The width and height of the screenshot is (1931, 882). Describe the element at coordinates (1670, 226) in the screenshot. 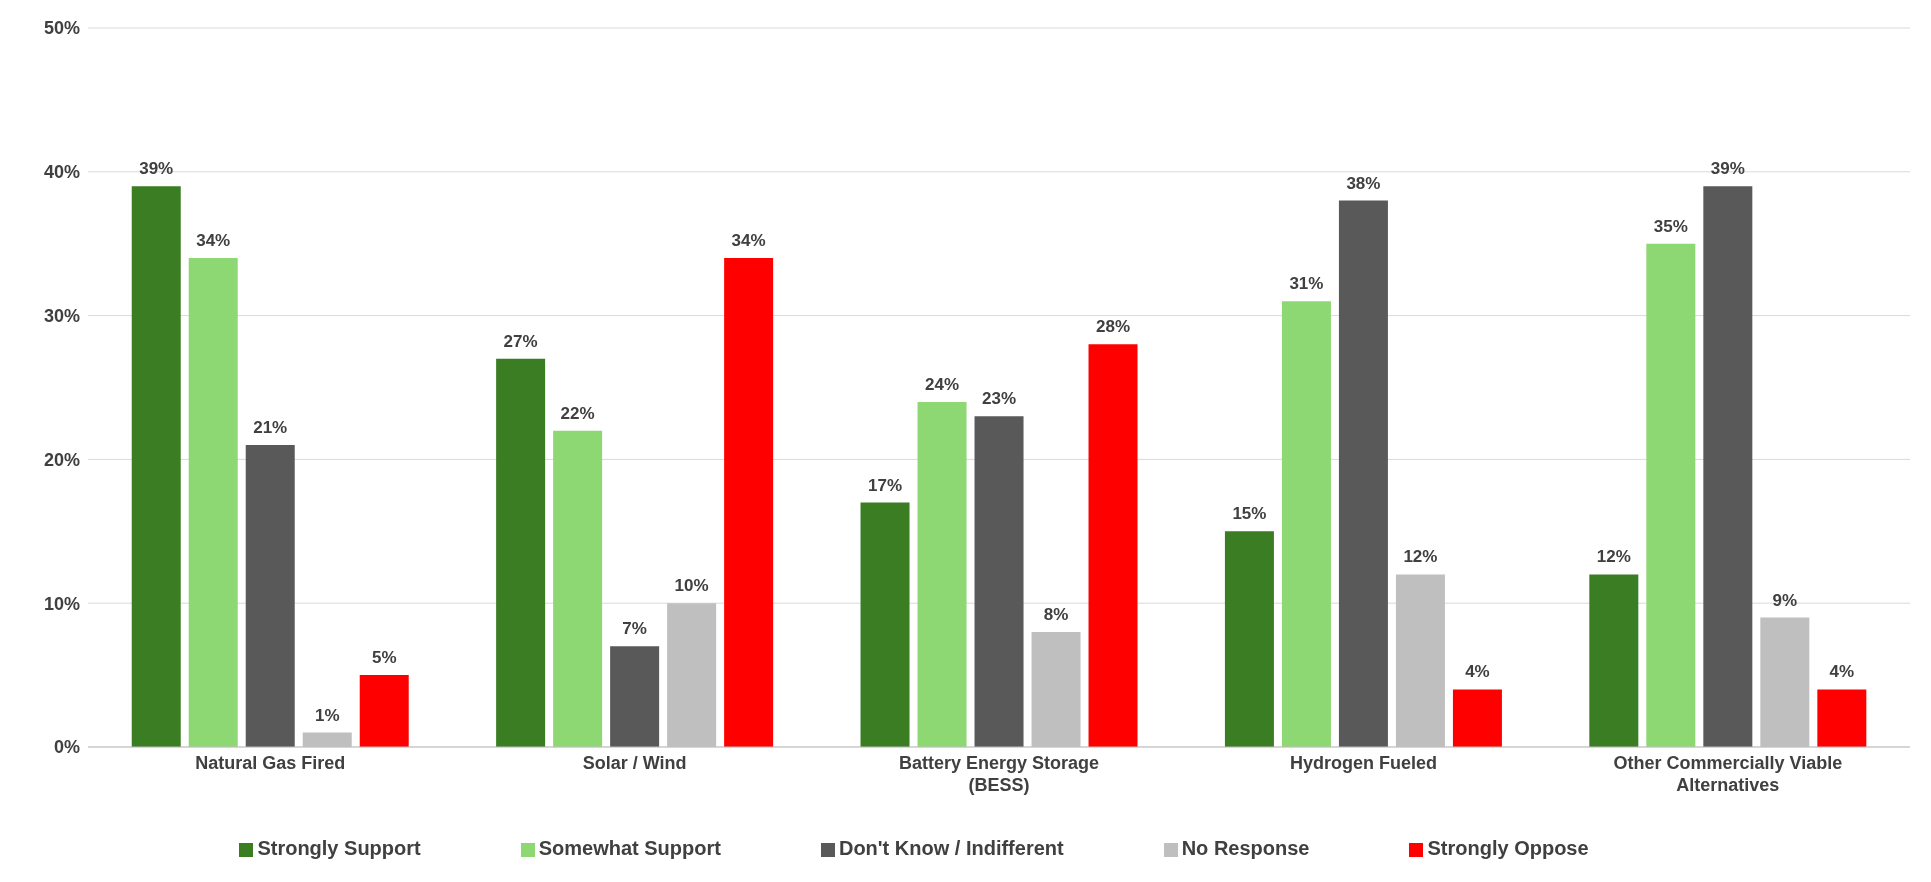

I see `data-label: 35%` at that location.